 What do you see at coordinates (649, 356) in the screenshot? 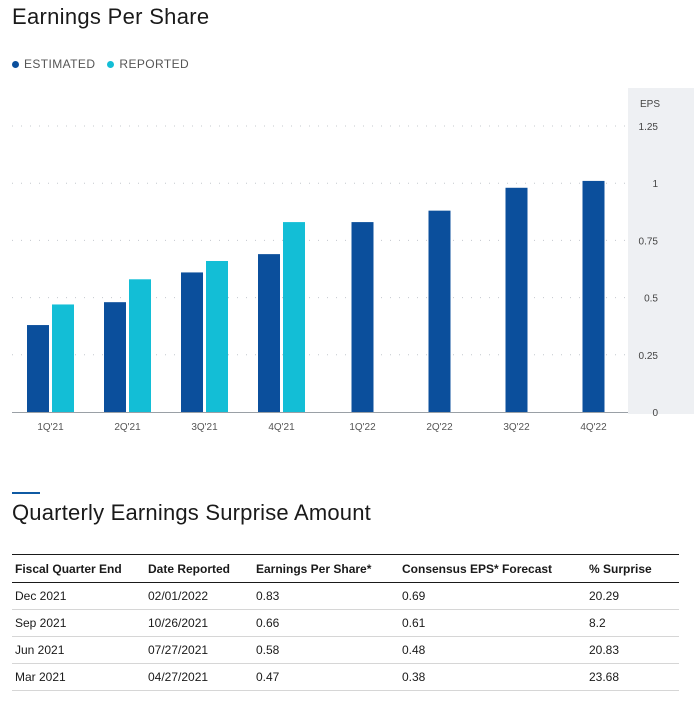
I see `y-tick-label: 0.25` at bounding box center [649, 356].